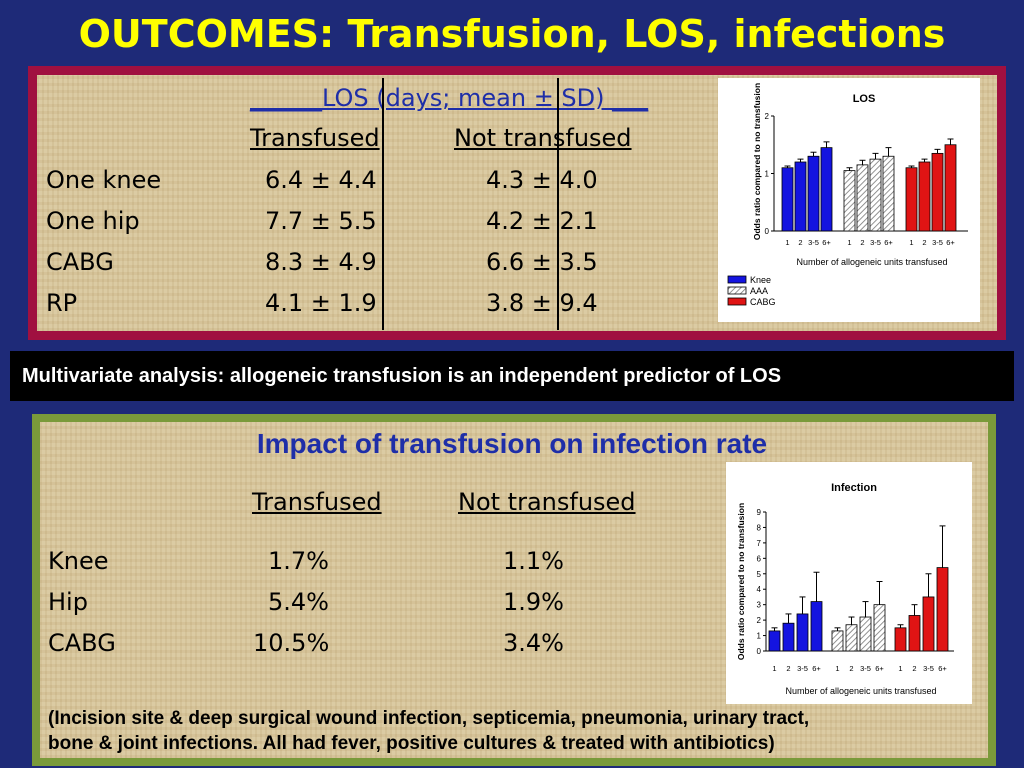 The width and height of the screenshot is (1024, 768). Describe the element at coordinates (737, 290) in the screenshot. I see `legend-swatch-aaa` at that location.